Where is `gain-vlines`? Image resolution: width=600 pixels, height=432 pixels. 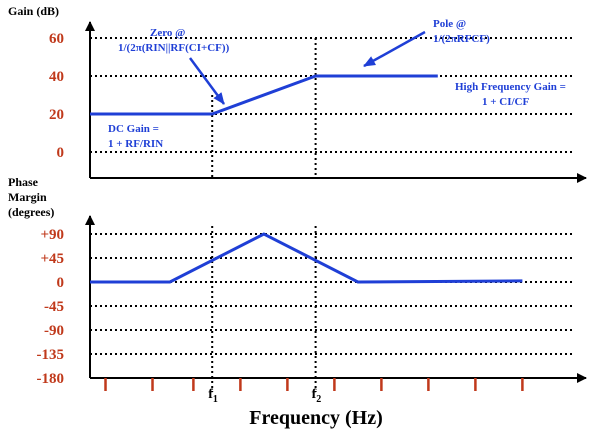 gain-vlines is located at coordinates (264, 108).